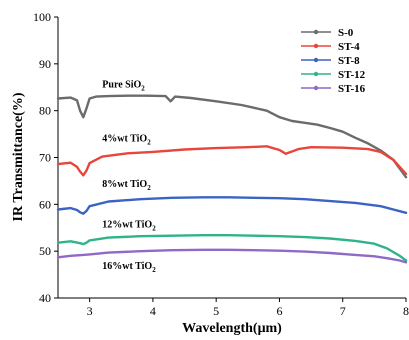 The width and height of the screenshot is (409, 340). Describe the element at coordinates (279, 311) in the screenshot. I see `x-tick-label: 6` at that location.